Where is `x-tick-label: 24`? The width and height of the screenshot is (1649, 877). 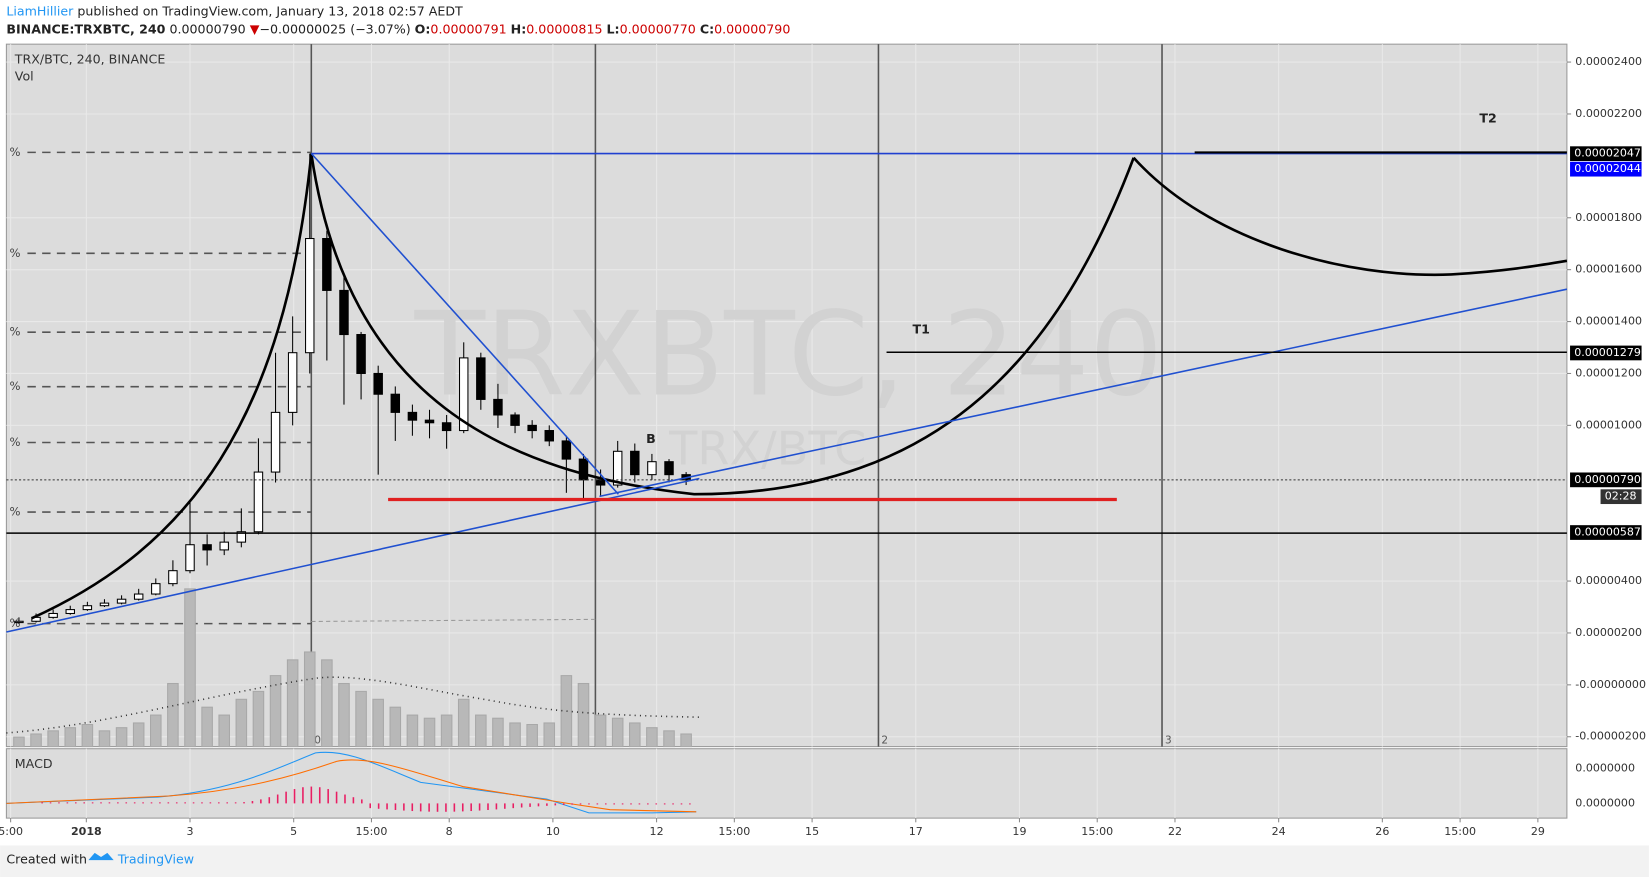 x-tick-label: 24 is located at coordinates (1279, 831).